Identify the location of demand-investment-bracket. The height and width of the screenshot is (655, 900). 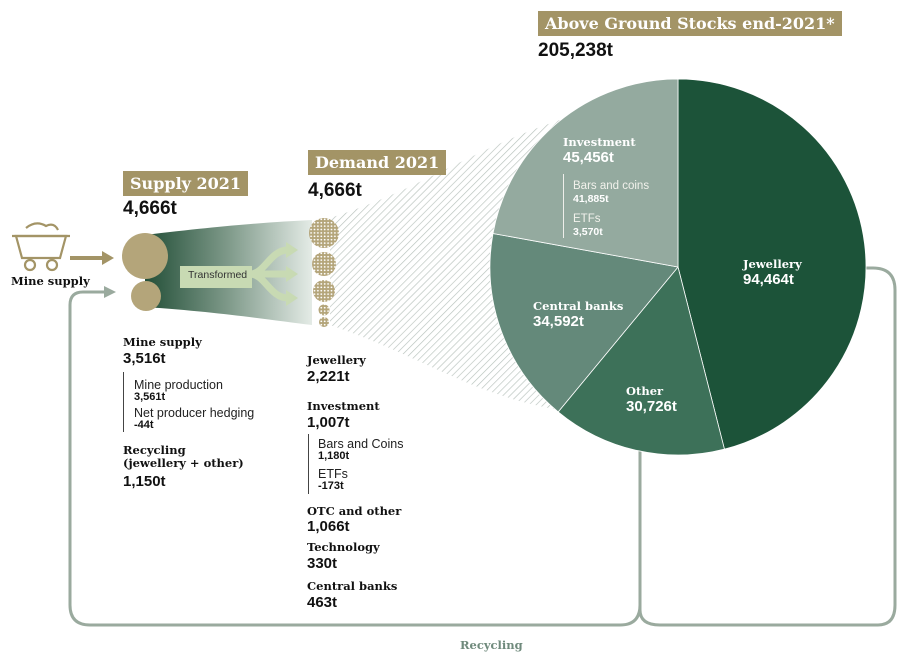
(308, 464).